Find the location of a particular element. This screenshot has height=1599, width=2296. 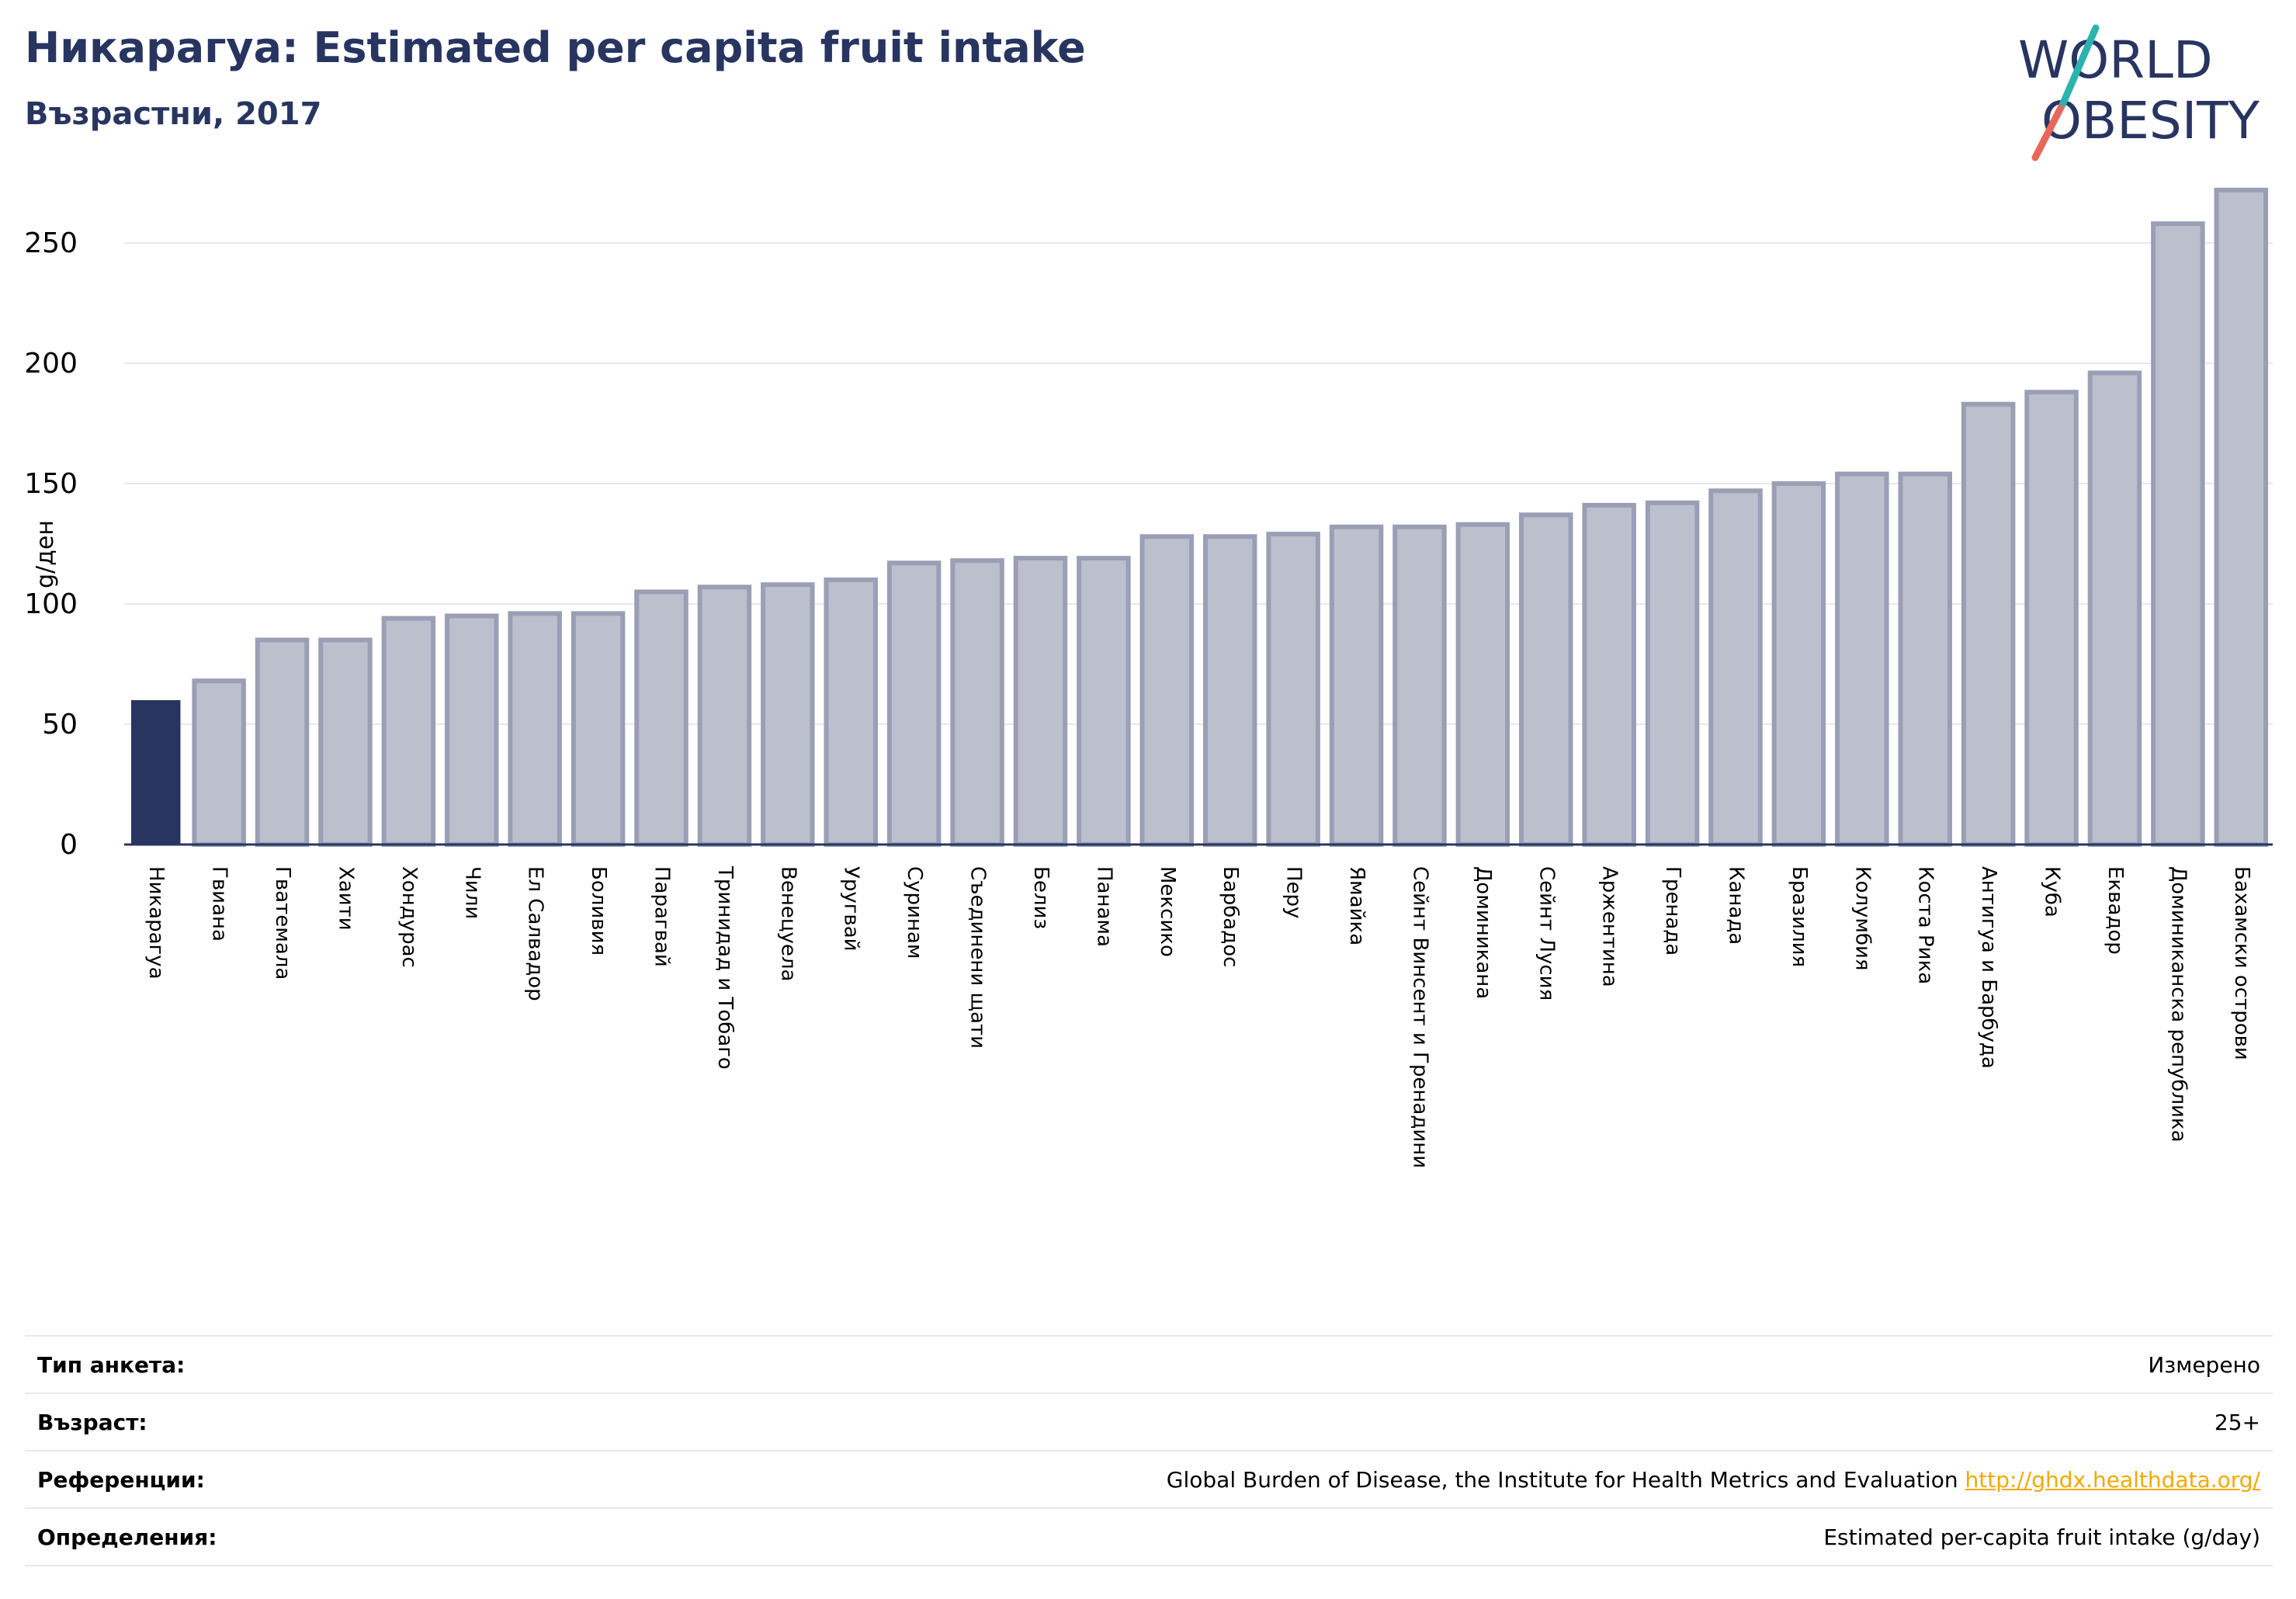

x-tick-label: Хондурас is located at coordinates (409, 917).